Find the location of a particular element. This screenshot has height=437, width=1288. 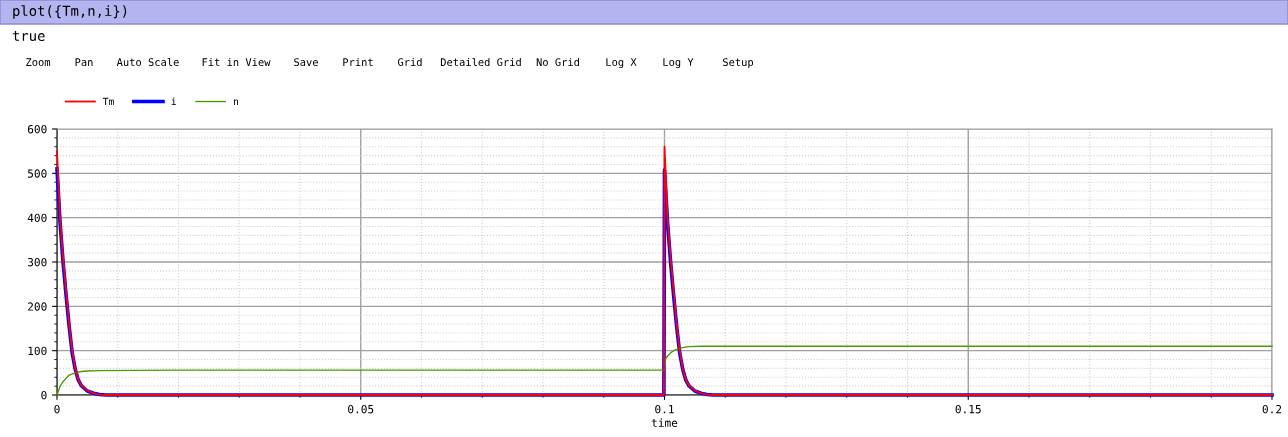

x-axis-title: time is located at coordinates (664, 422).